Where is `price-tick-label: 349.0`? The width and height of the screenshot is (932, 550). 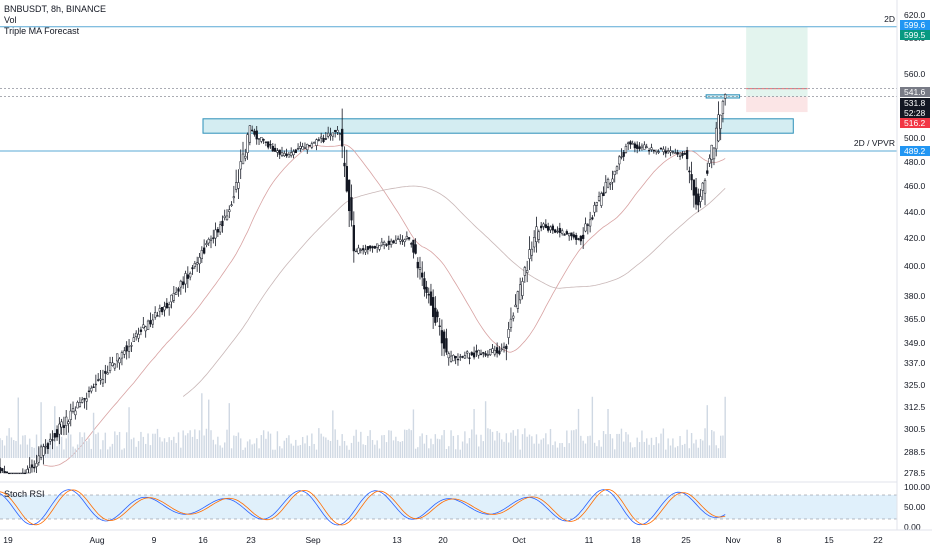 price-tick-label: 349.0 is located at coordinates (915, 343).